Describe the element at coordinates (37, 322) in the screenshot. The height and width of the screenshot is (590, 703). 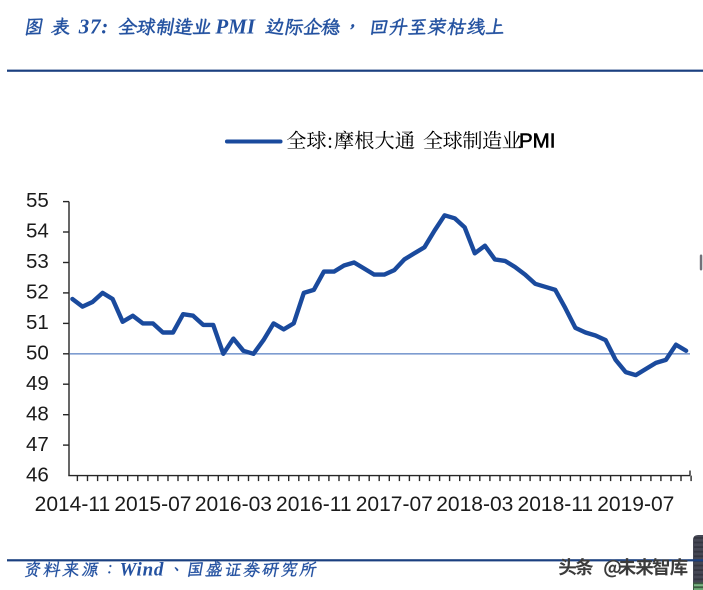
I see `svg-text: 51` at that location.